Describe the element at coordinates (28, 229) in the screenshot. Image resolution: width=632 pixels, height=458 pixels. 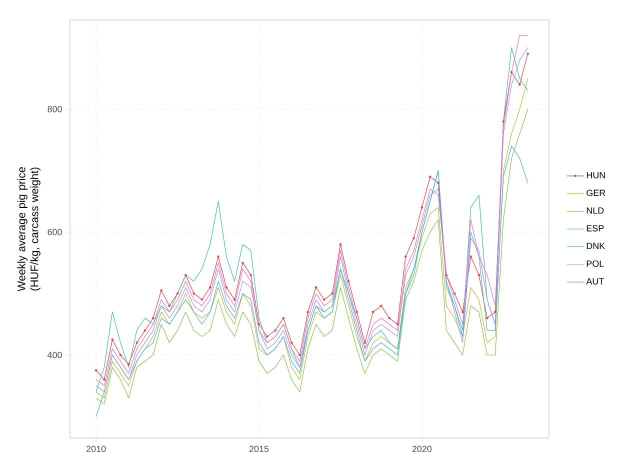
I see `y-axis-title: Weekly average pig price (HUF/kg, carcass weight)` at that location.